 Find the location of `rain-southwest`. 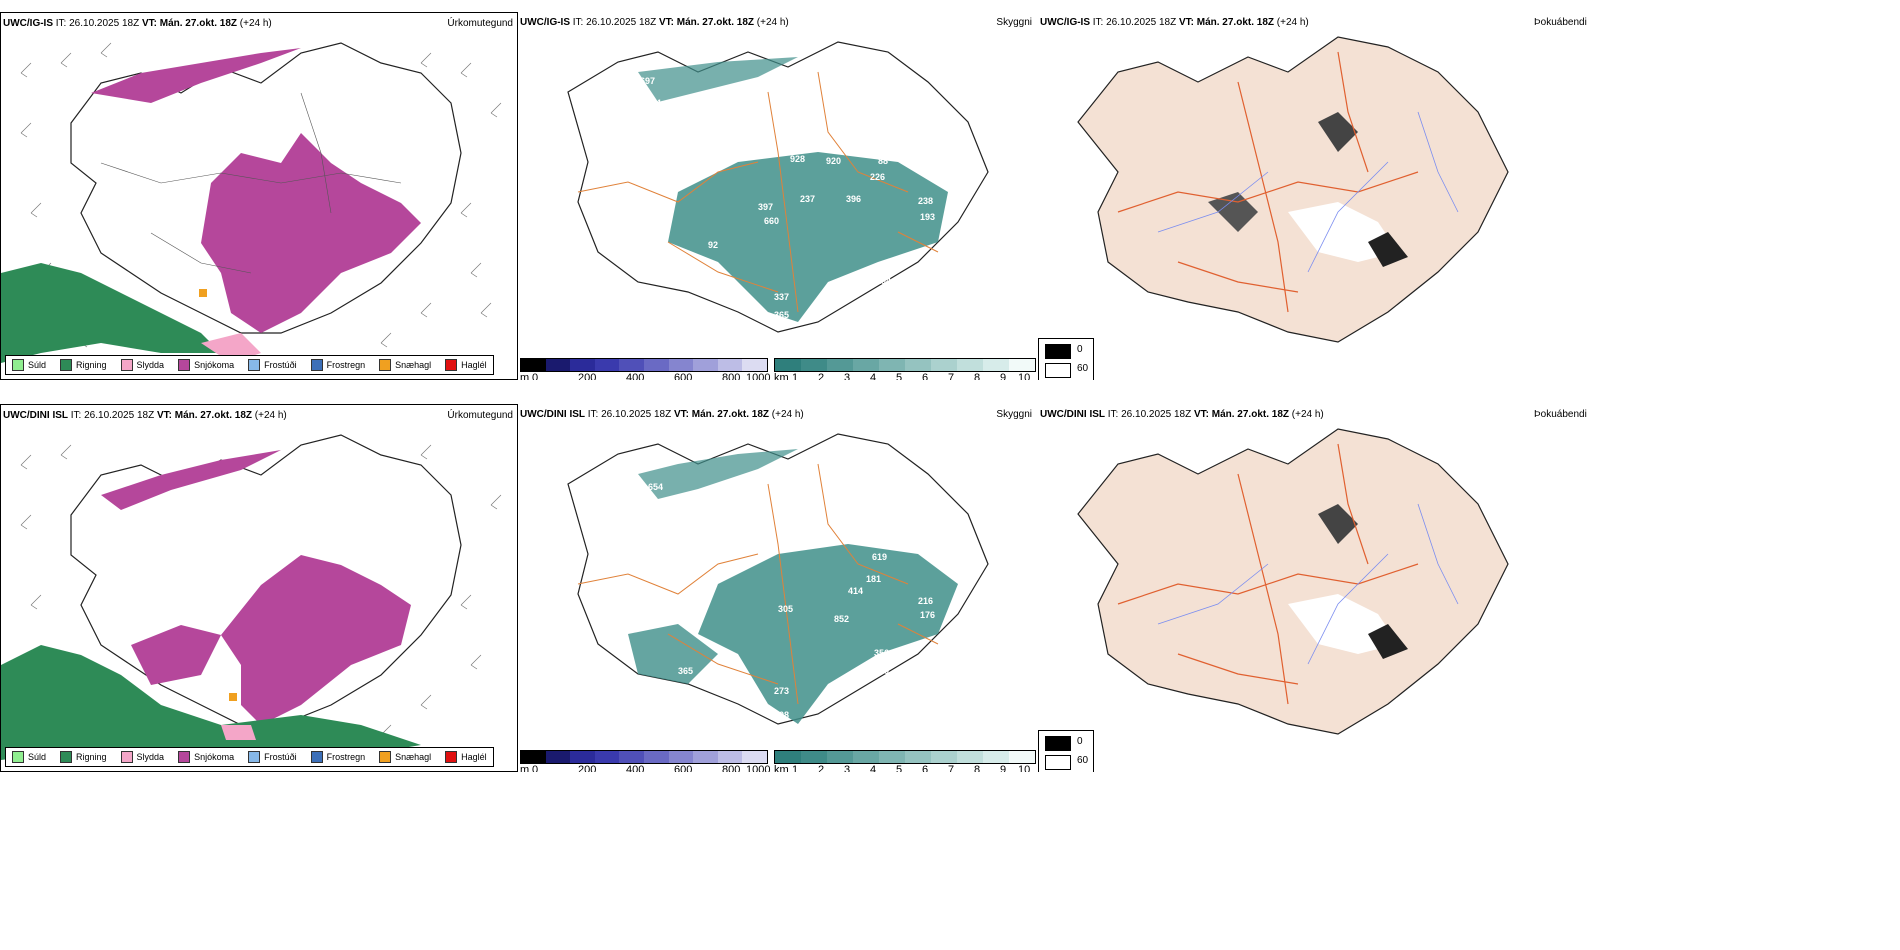

rain-southwest is located at coordinates (111, 313).